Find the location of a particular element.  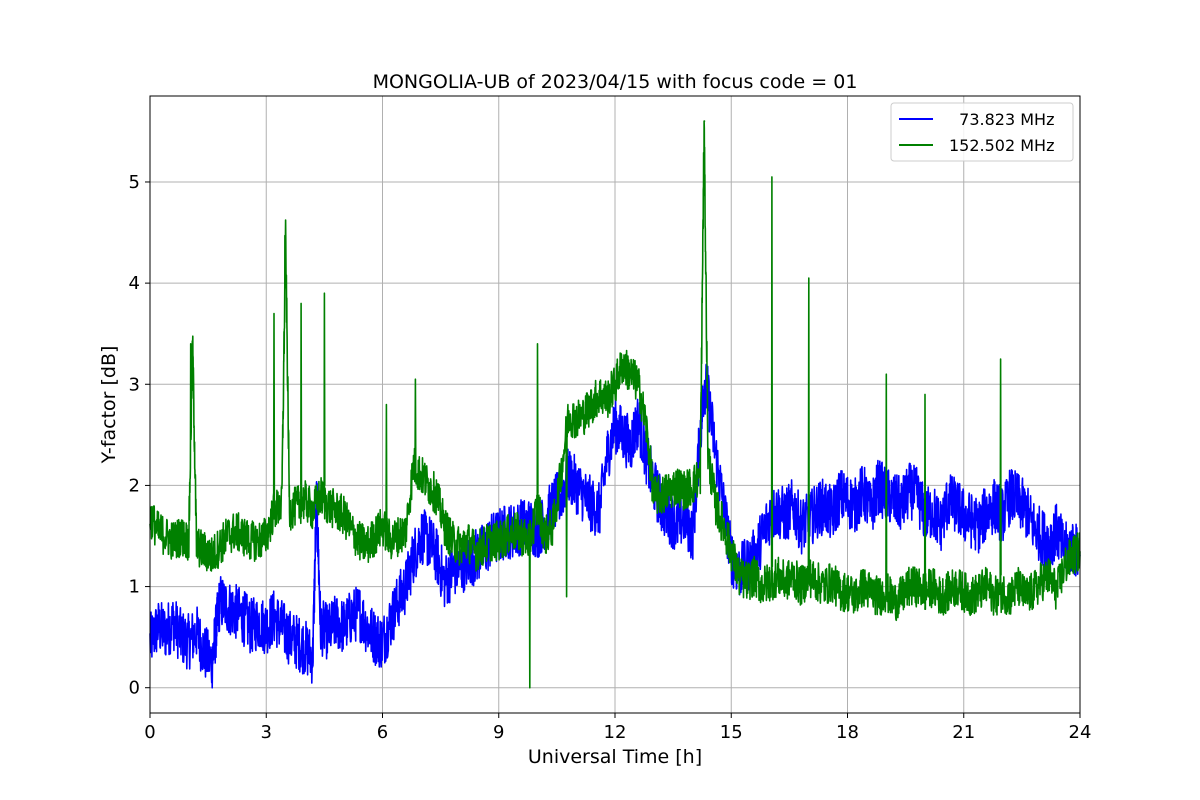

x-tick-label: 24 is located at coordinates (1080, 732).